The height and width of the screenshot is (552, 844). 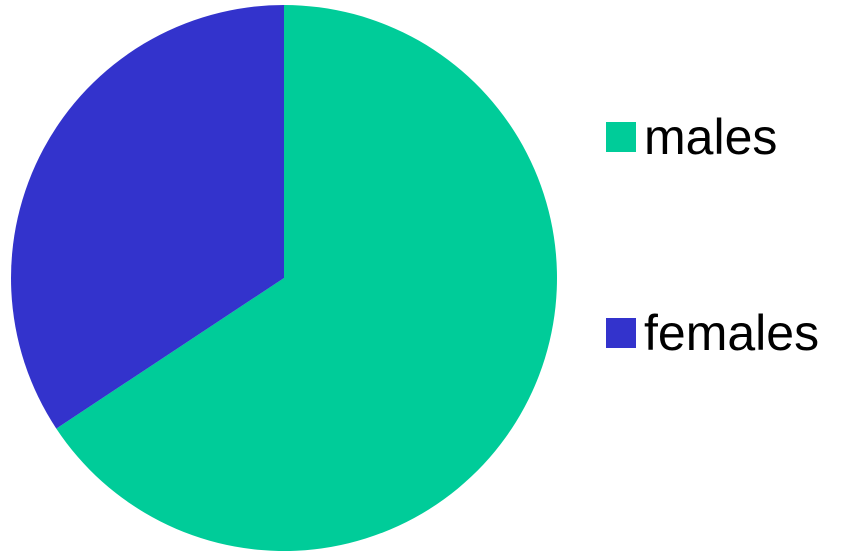 I want to click on legend-label-females: females, so click(x=732, y=333).